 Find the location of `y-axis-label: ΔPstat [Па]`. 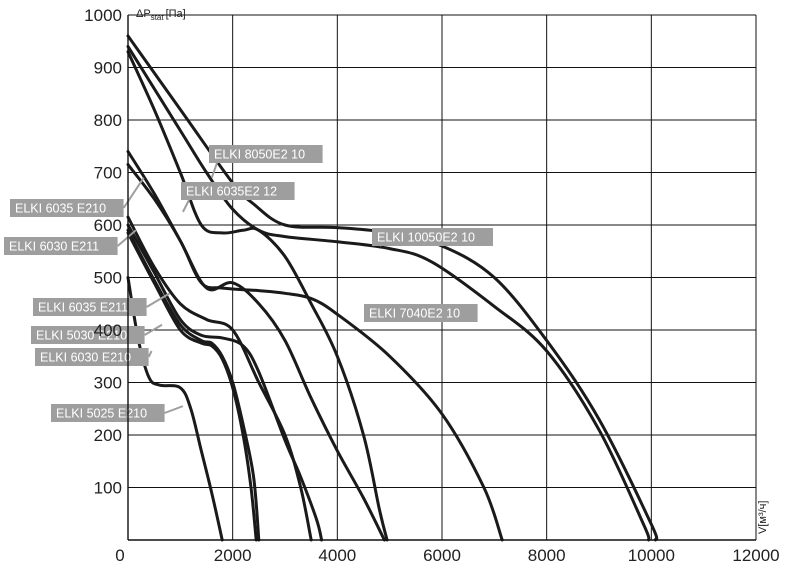

y-axis-label: ΔPstat [Па] is located at coordinates (161, 15).